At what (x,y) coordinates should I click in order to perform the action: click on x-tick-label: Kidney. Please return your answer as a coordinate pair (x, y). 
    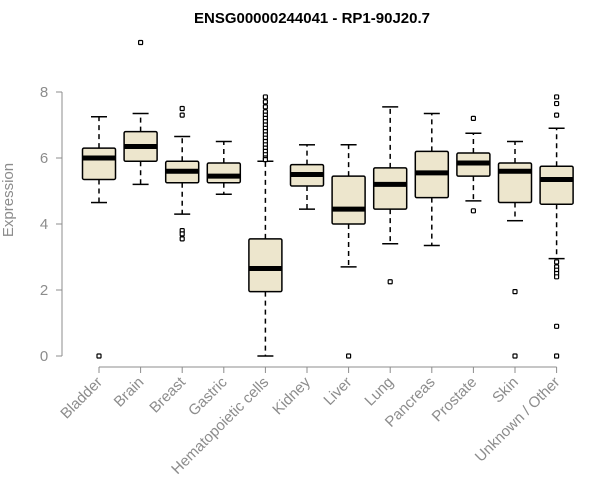
    Looking at the image, I should click on (291, 395).